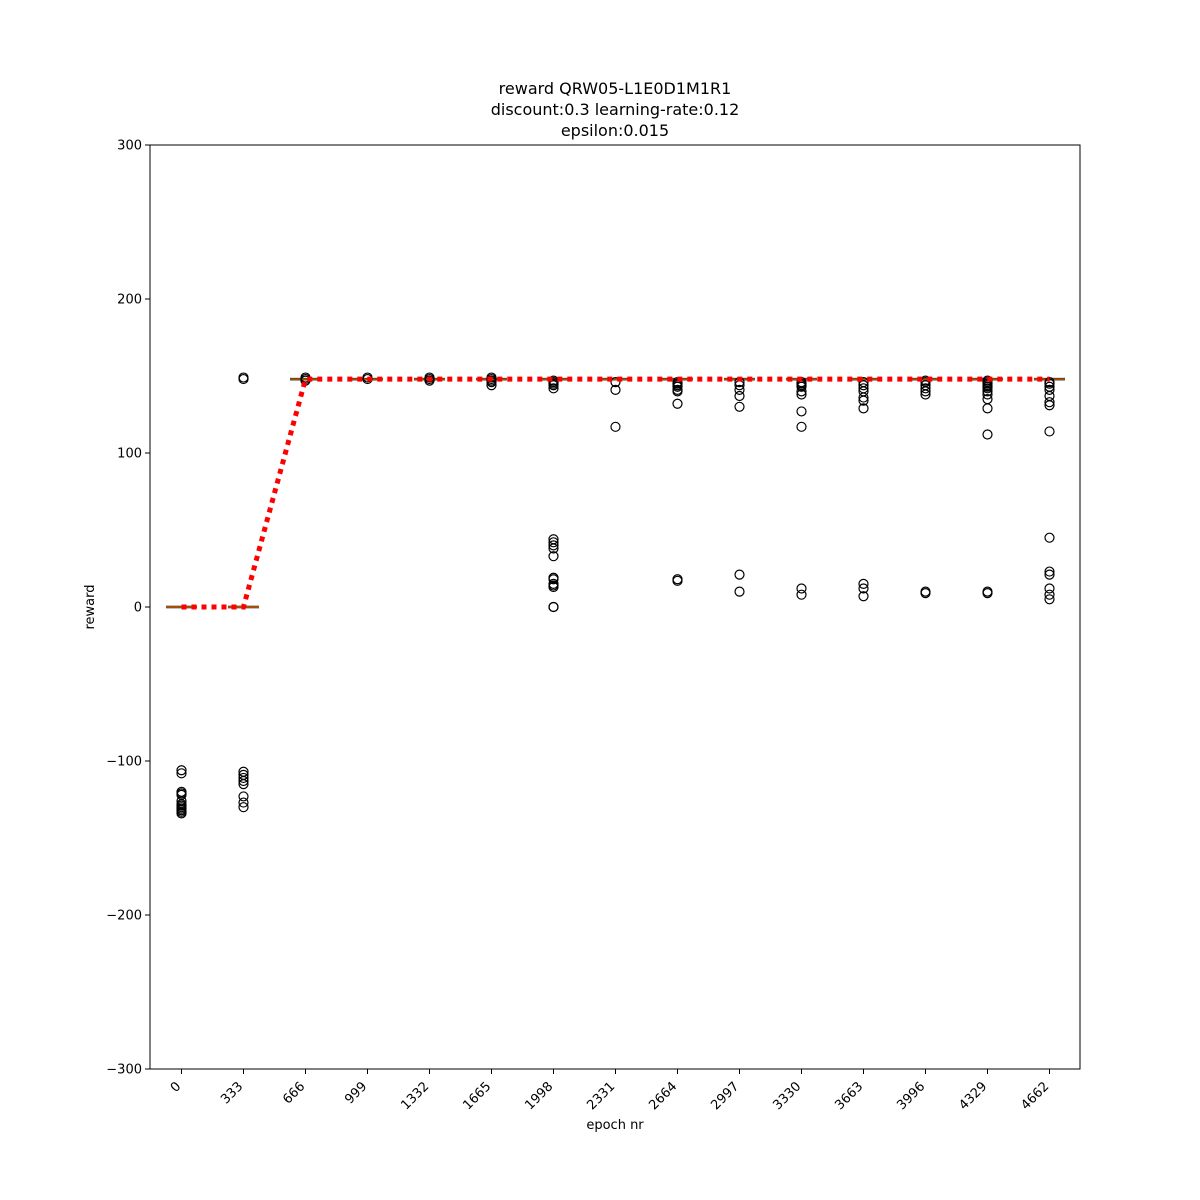 This screenshot has height=1200, width=1200. I want to click on x-tick-label: 1998, so click(539, 1096).